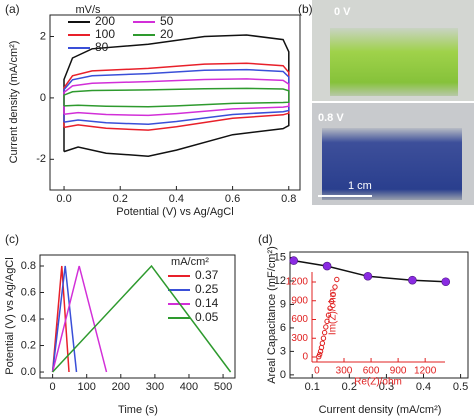 The width and height of the screenshot is (474, 418). Describe the element at coordinates (299, 300) in the screenshot. I see `y-tick-label: 900` at that location.